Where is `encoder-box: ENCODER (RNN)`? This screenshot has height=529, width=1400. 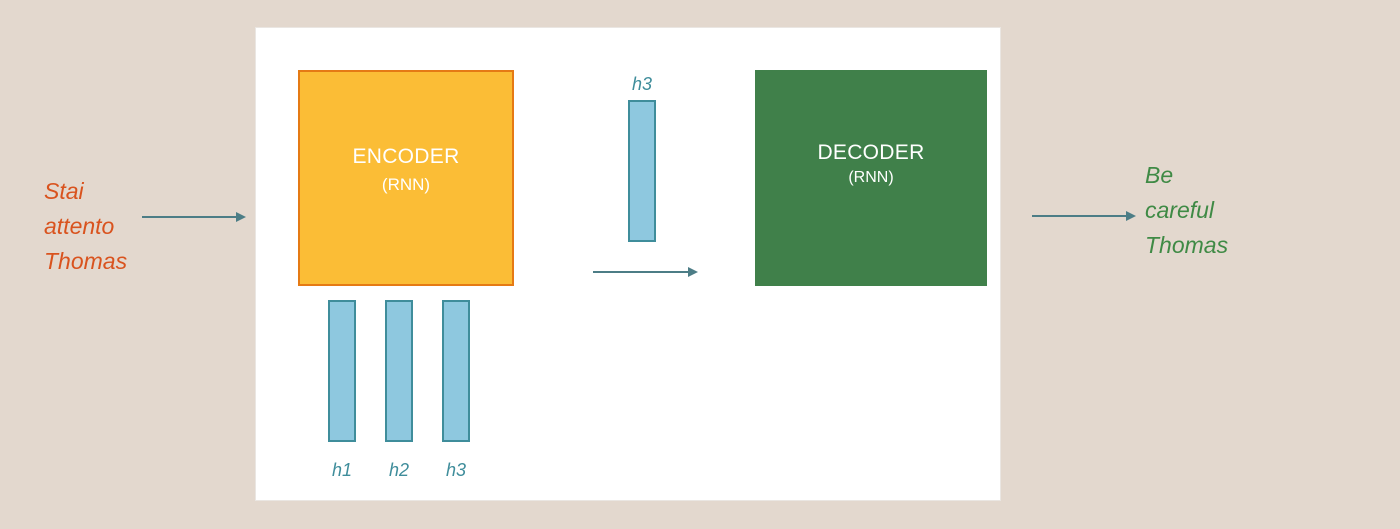 encoder-box: ENCODER (RNN) is located at coordinates (406, 178).